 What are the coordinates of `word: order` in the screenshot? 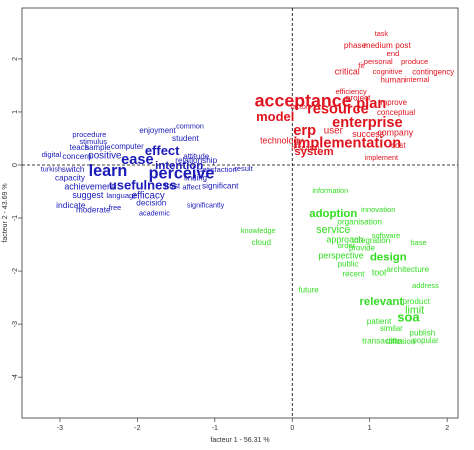 It's located at (347, 245).